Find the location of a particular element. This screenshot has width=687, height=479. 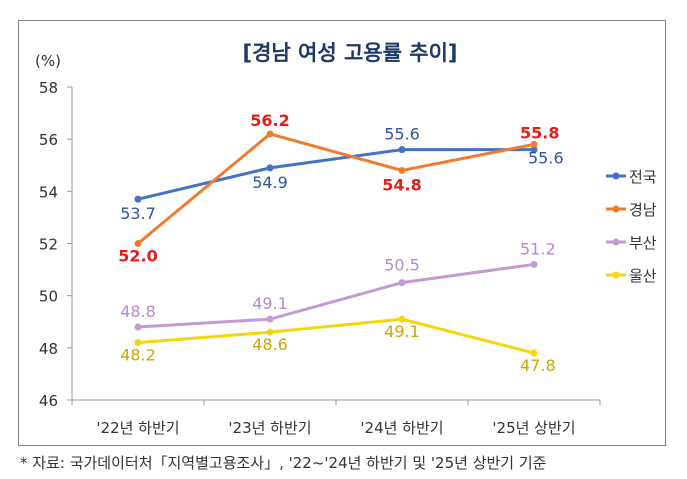

series-line-전국 is located at coordinates (335, 174).